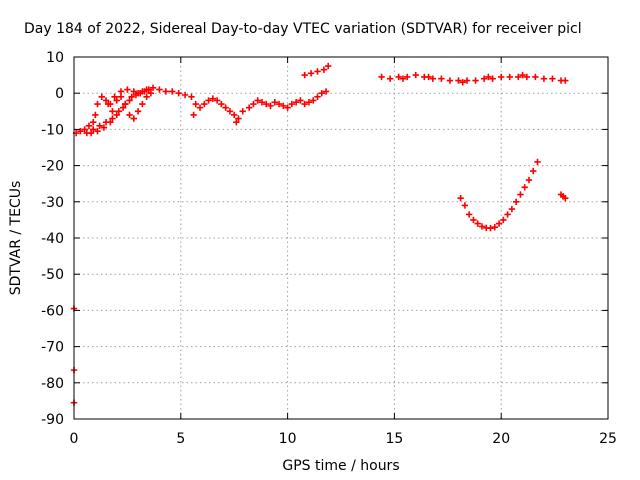 The width and height of the screenshot is (640, 480). I want to click on y-tick-label: -40, so click(52, 239).